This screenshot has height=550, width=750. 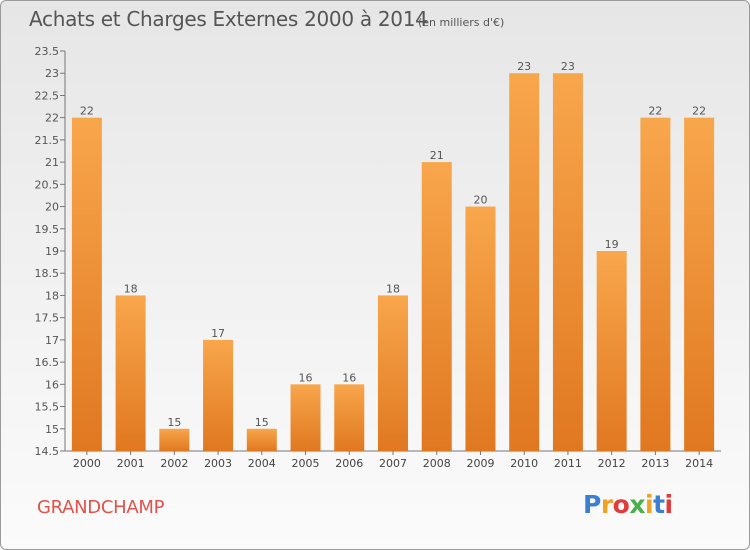 I want to click on bar-2007, so click(x=393, y=373).